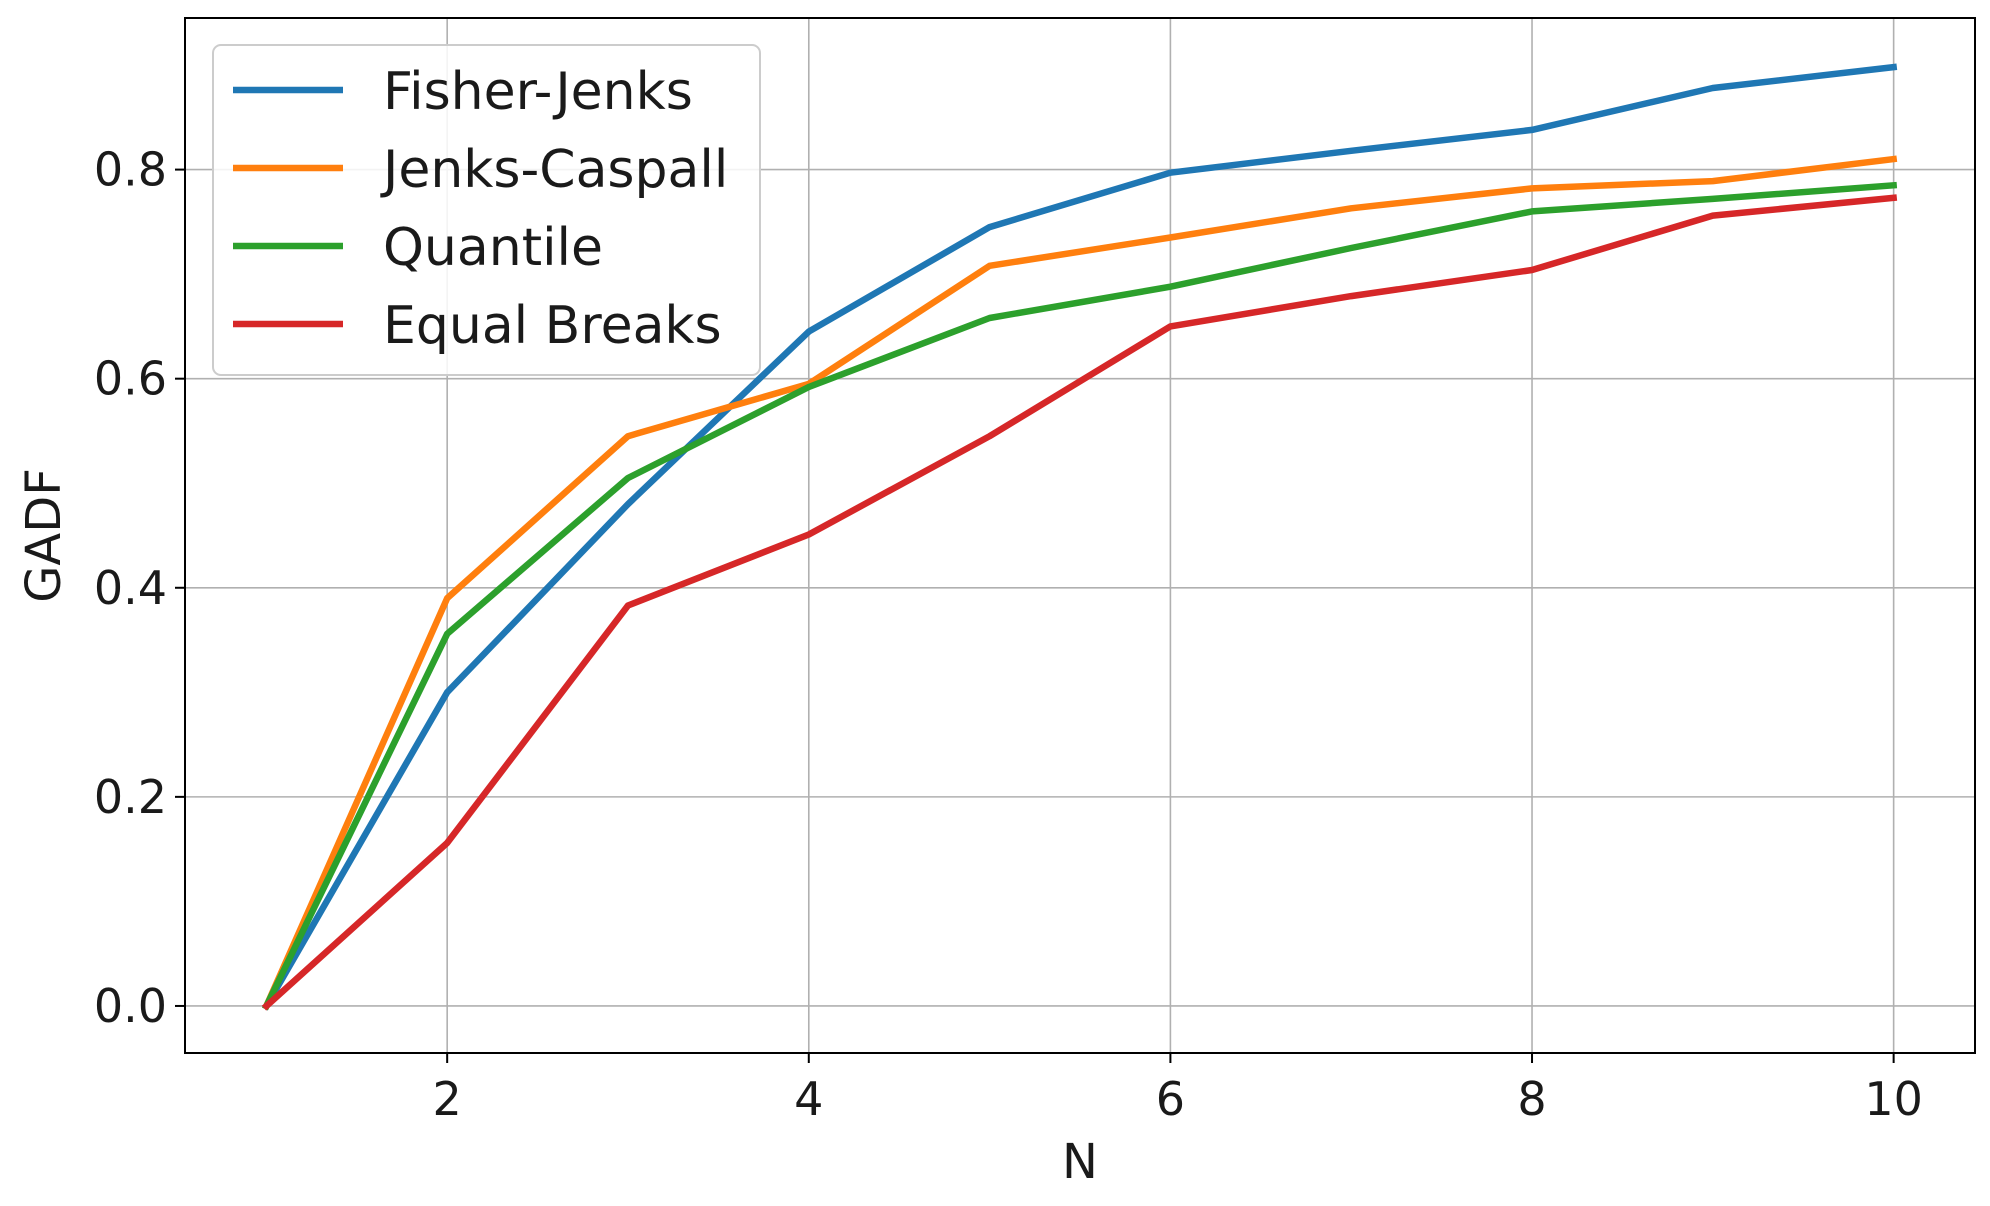 This screenshot has height=1206, width=1990. What do you see at coordinates (130, 170) in the screenshot?
I see `y-tick-label: 0.8` at bounding box center [130, 170].